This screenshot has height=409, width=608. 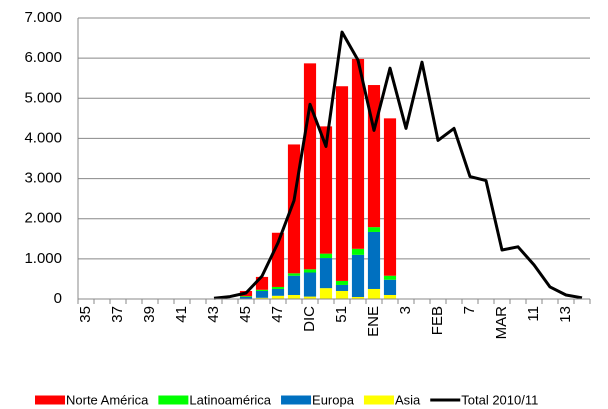 What do you see at coordinates (405, 310) in the screenshot?
I see `x-tick-label: 3` at bounding box center [405, 310].